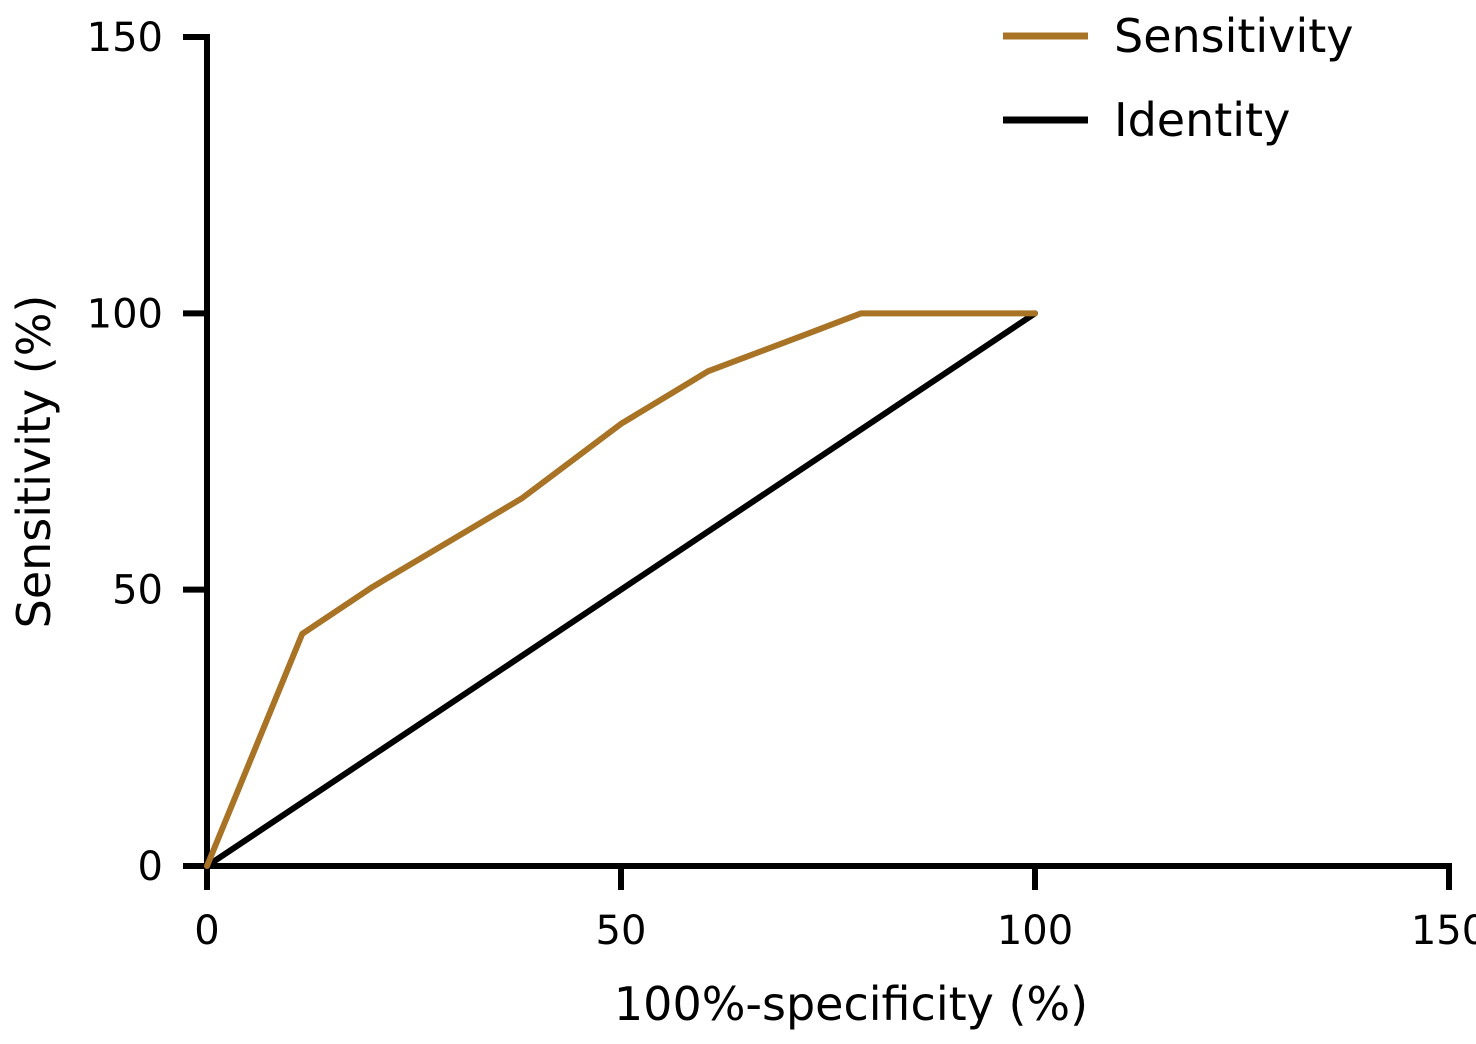 The image size is (1476, 1044). What do you see at coordinates (1035, 931) in the screenshot?
I see `x-tick-label: 100` at bounding box center [1035, 931].